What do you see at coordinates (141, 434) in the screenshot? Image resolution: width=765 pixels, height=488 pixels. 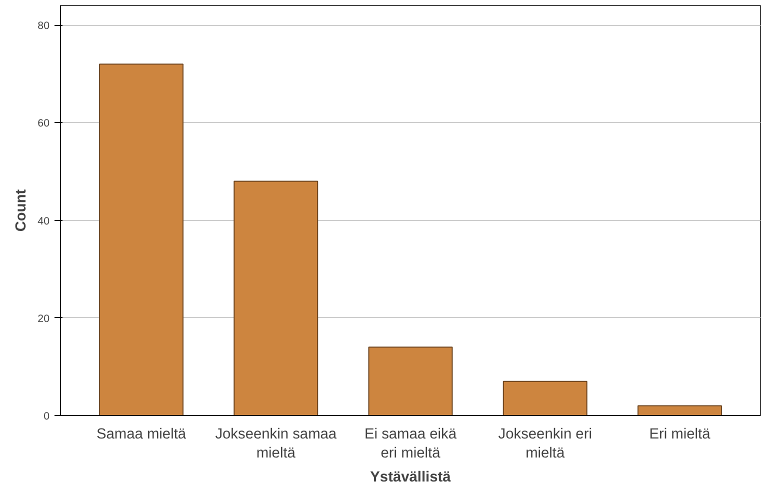 I see `x-tick-label: Samaa mieltä` at bounding box center [141, 434].